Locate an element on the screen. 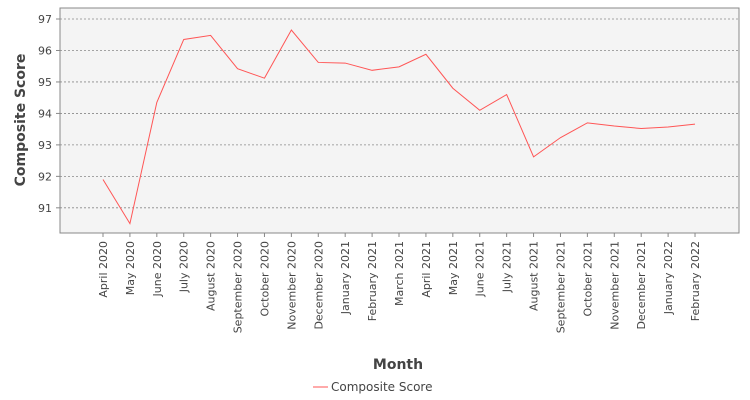  x-tick-label: January 2021 is located at coordinates (345, 278).